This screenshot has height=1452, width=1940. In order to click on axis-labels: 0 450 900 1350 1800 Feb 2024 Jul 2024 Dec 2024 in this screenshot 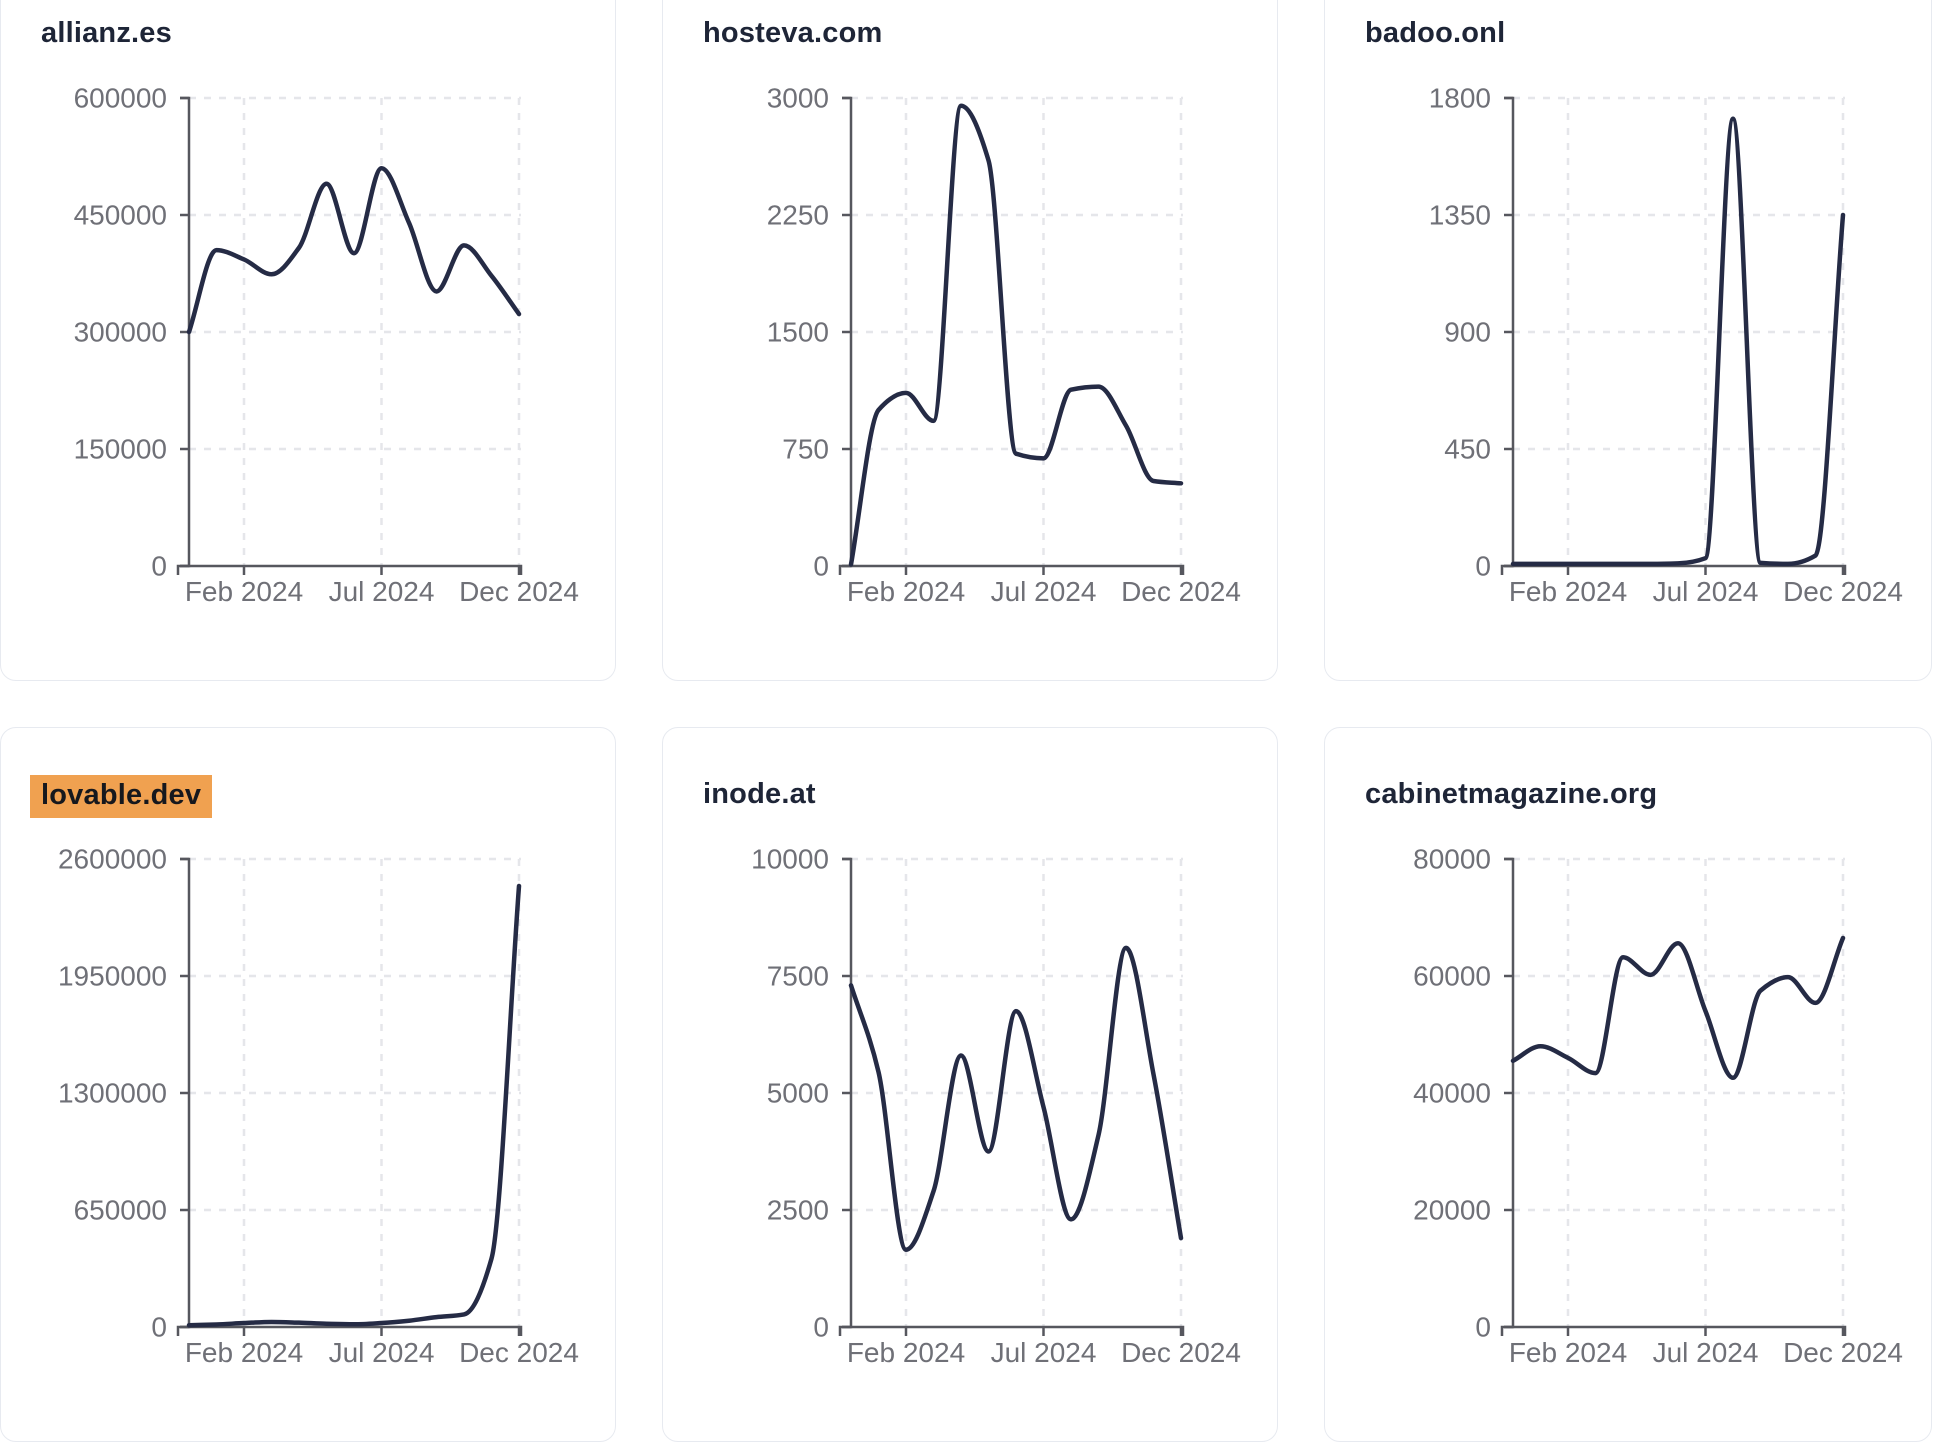, I will do `click(1666, 345)`.